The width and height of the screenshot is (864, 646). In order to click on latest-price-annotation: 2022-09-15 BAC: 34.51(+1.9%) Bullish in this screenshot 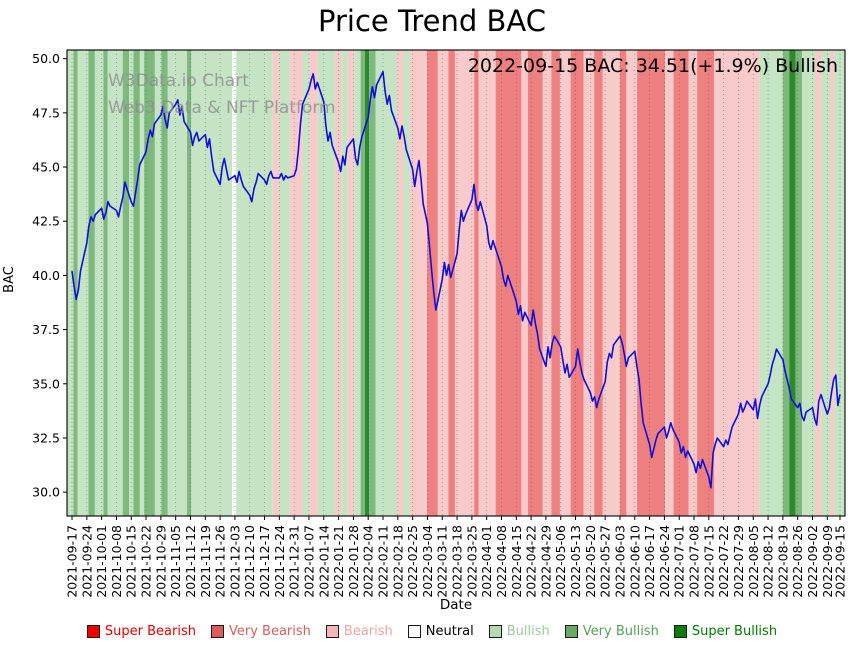, I will do `click(652, 66)`.